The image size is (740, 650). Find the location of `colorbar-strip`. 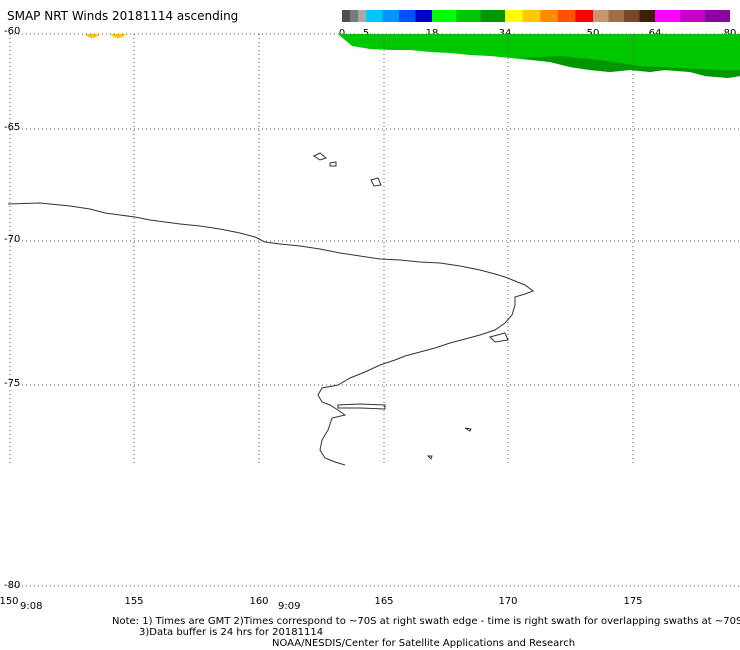

colorbar-strip is located at coordinates (536, 16).